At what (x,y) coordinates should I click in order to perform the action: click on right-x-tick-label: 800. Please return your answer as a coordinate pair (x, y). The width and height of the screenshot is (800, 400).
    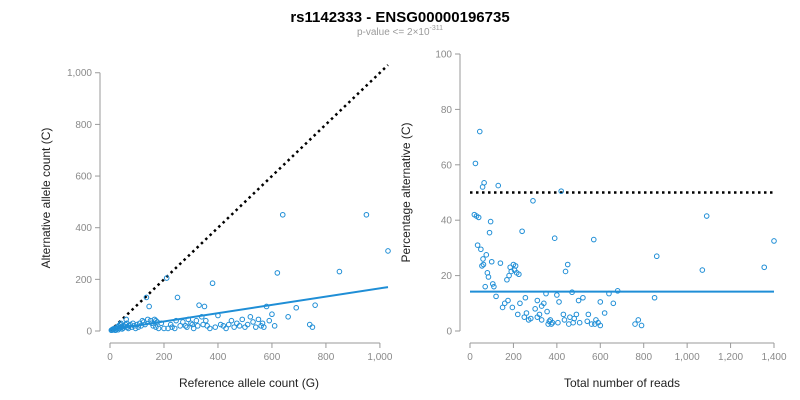
    Looking at the image, I should click on (643, 357).